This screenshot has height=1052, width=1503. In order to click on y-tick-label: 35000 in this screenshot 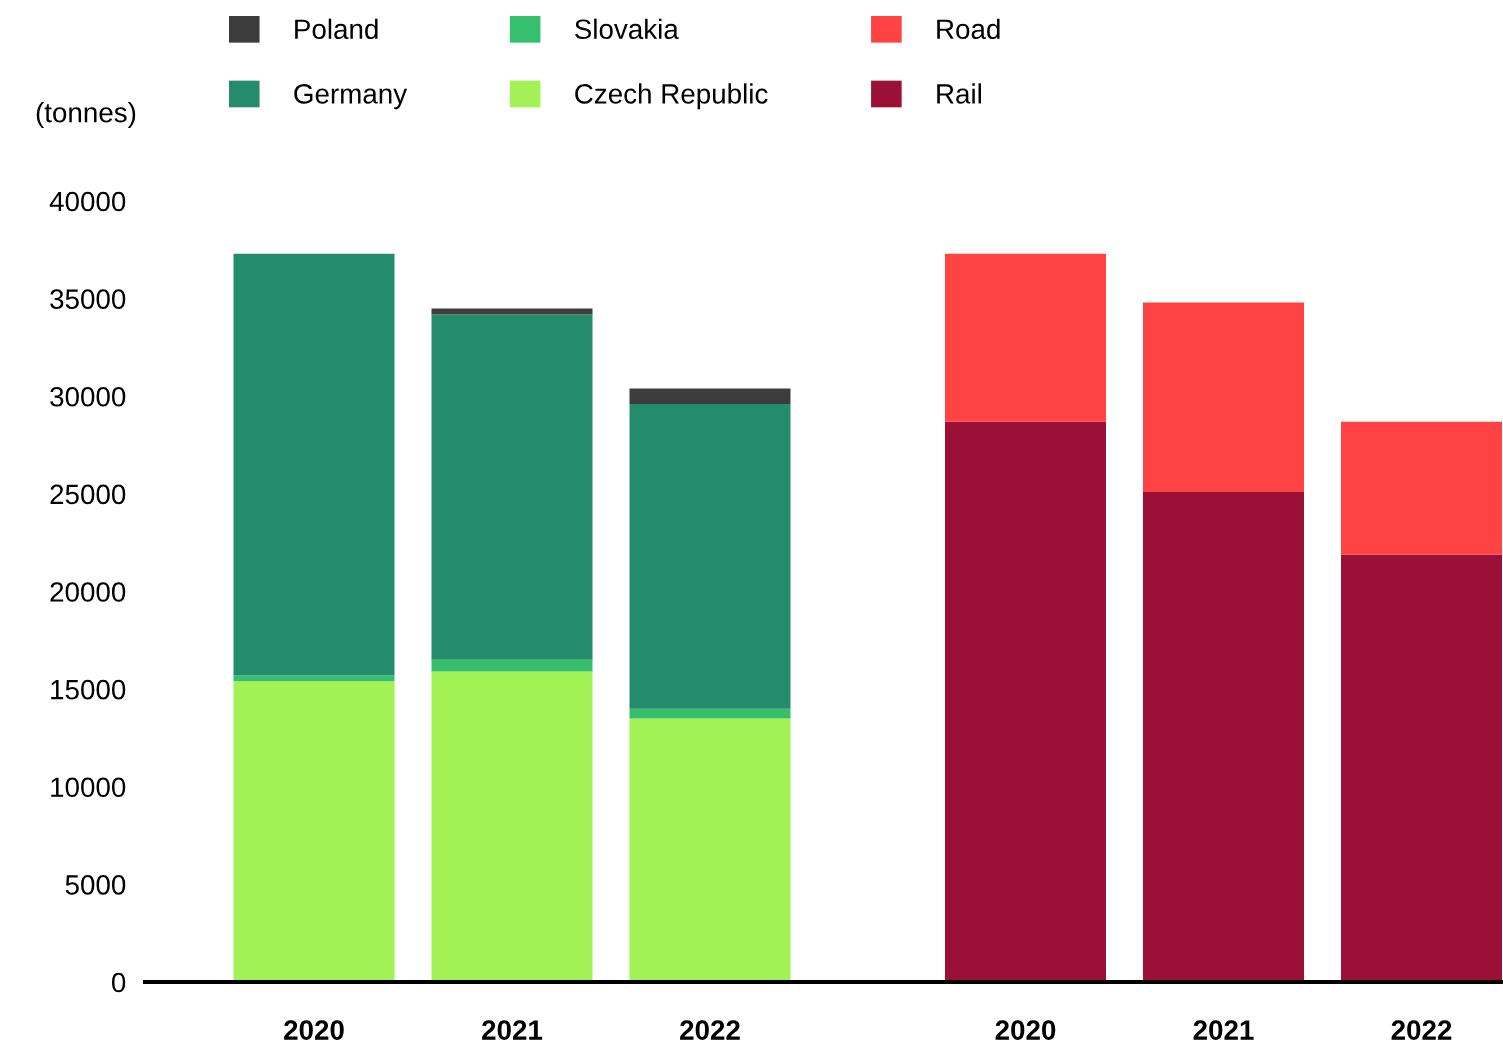, I will do `click(88, 299)`.